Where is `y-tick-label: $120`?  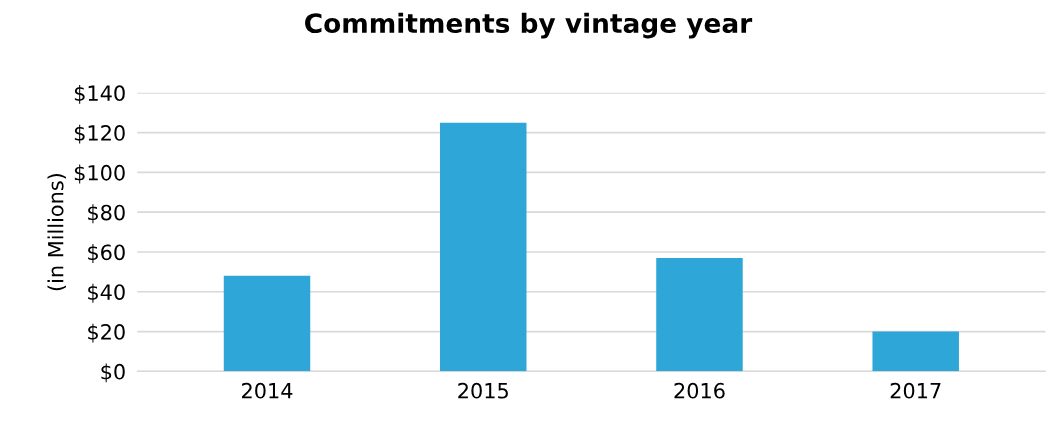 y-tick-label: $120 is located at coordinates (99, 134).